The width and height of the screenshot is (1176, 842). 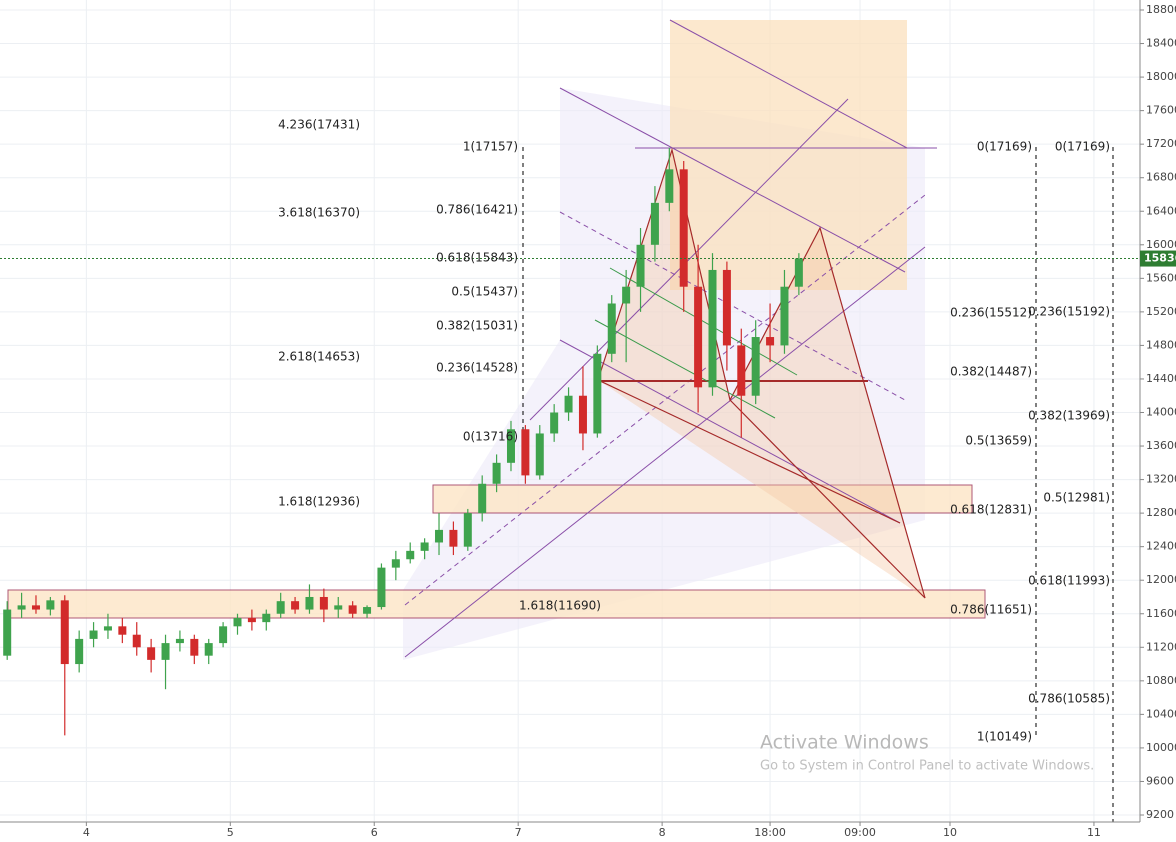 I want to click on y-tick-label: 18800, so click(x=1161, y=9).